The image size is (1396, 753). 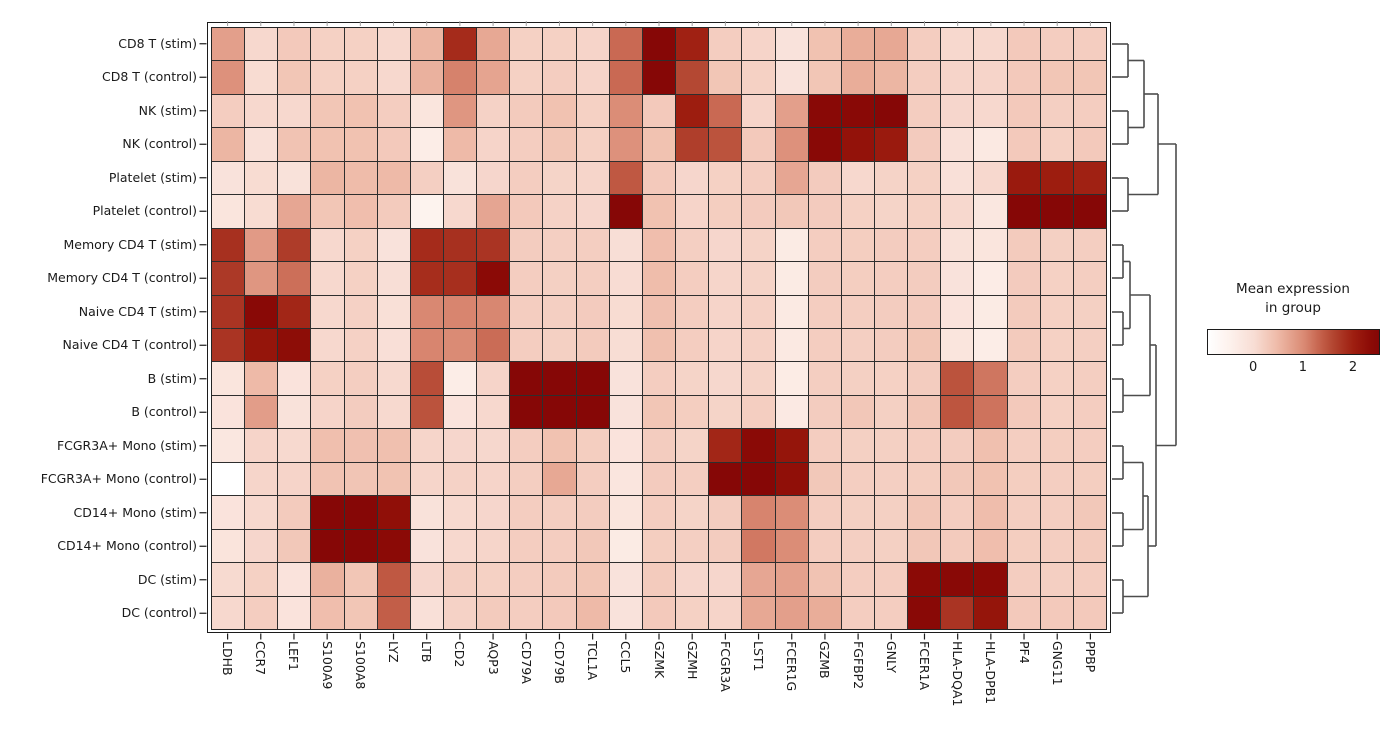 What do you see at coordinates (991, 673) in the screenshot?
I see `col-label: HLA-DPB1` at bounding box center [991, 673].